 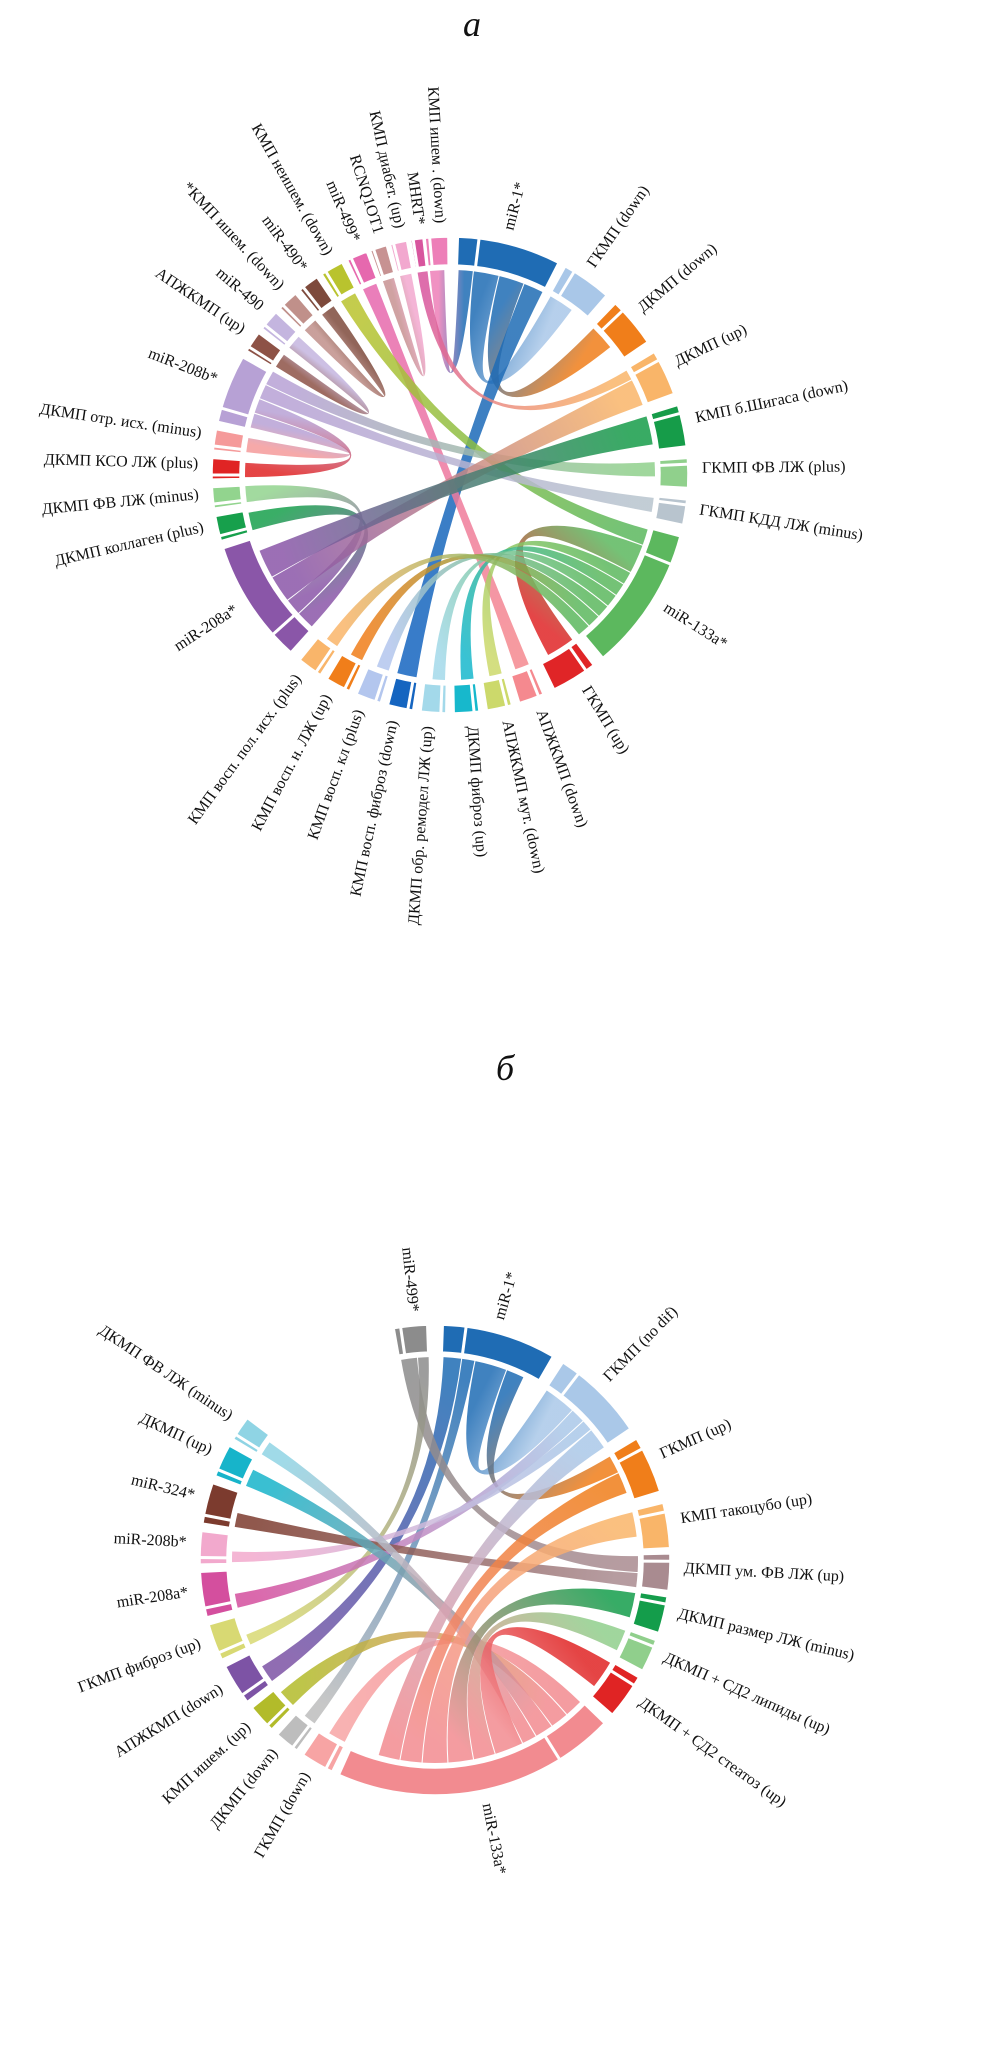 What do you see at coordinates (618, 227) in the screenshot?
I see `segment-label: ГКМП (down)` at bounding box center [618, 227].